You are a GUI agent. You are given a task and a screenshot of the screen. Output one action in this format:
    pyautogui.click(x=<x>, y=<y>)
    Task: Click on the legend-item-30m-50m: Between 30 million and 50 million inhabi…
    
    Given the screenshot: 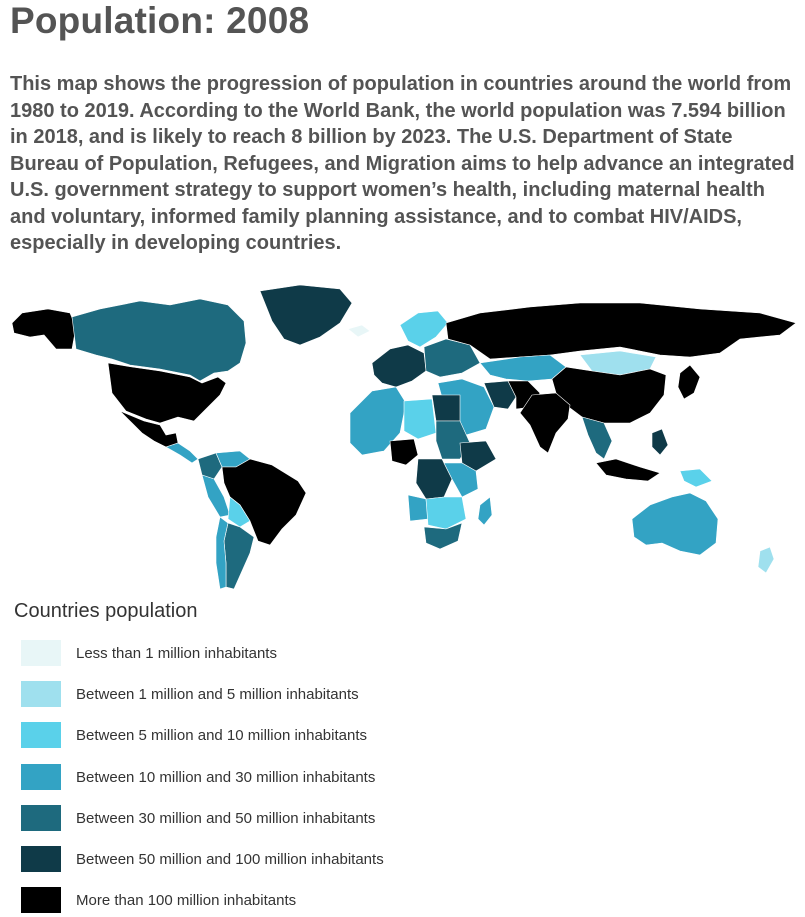 What is the action you would take?
    pyautogui.click(x=198, y=818)
    